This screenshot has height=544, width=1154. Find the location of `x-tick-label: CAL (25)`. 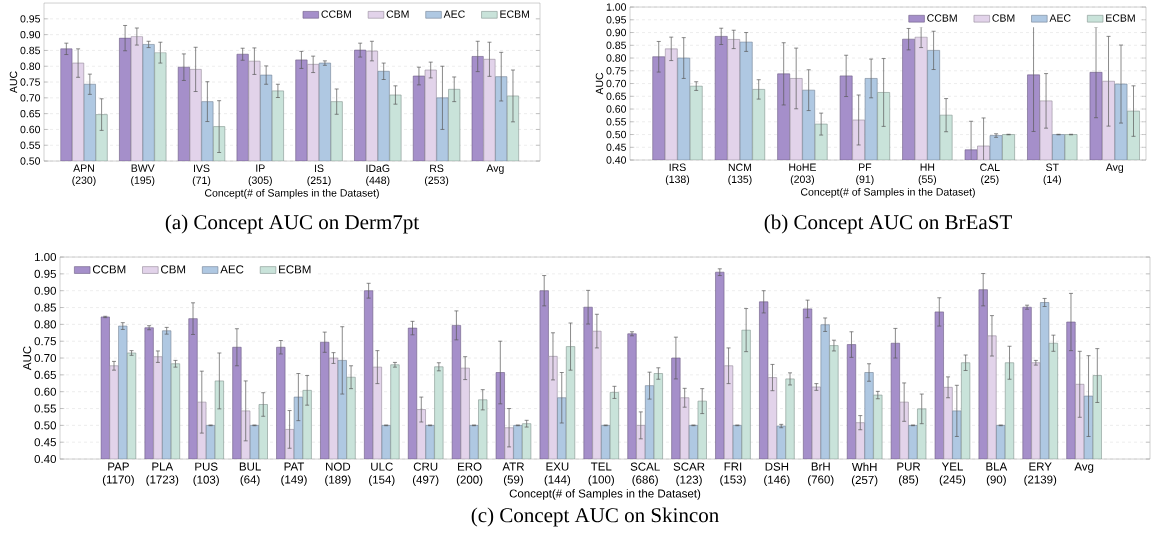

x-tick-label: CAL (25) is located at coordinates (990, 174).